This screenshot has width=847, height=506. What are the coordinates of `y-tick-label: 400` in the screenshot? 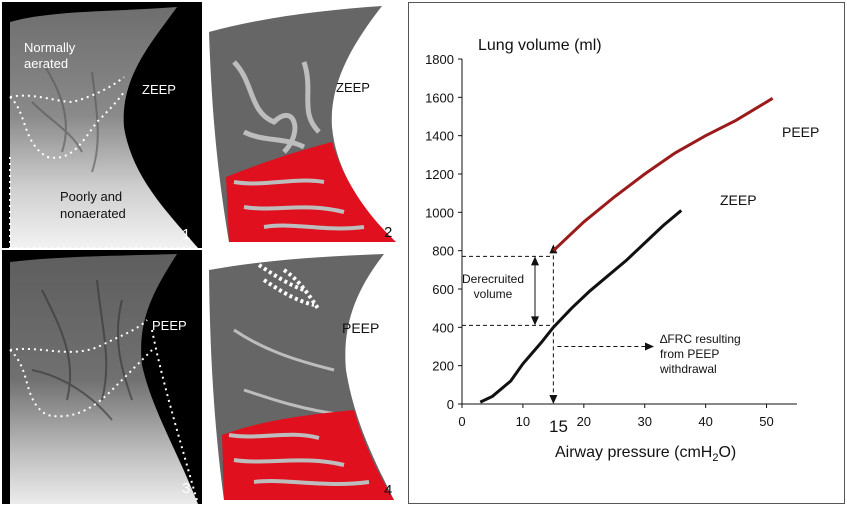 It's located at (443, 327).